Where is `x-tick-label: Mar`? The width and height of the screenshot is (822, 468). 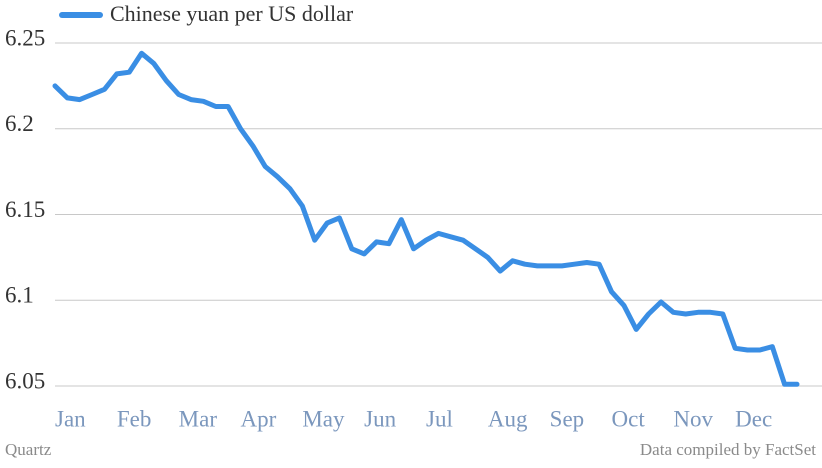 x-tick-label: Mar is located at coordinates (198, 418).